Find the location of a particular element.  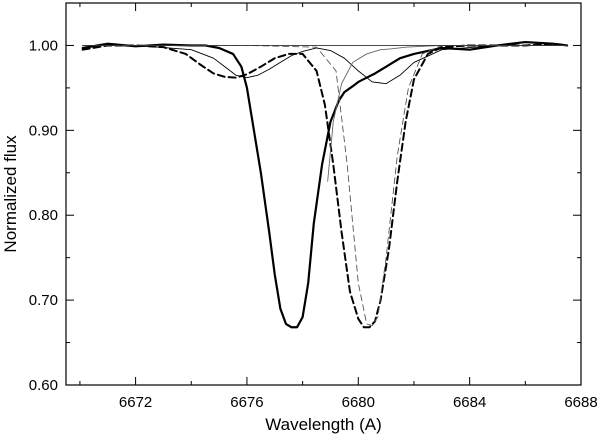

x-tick-label: 6688 is located at coordinates (580, 402).